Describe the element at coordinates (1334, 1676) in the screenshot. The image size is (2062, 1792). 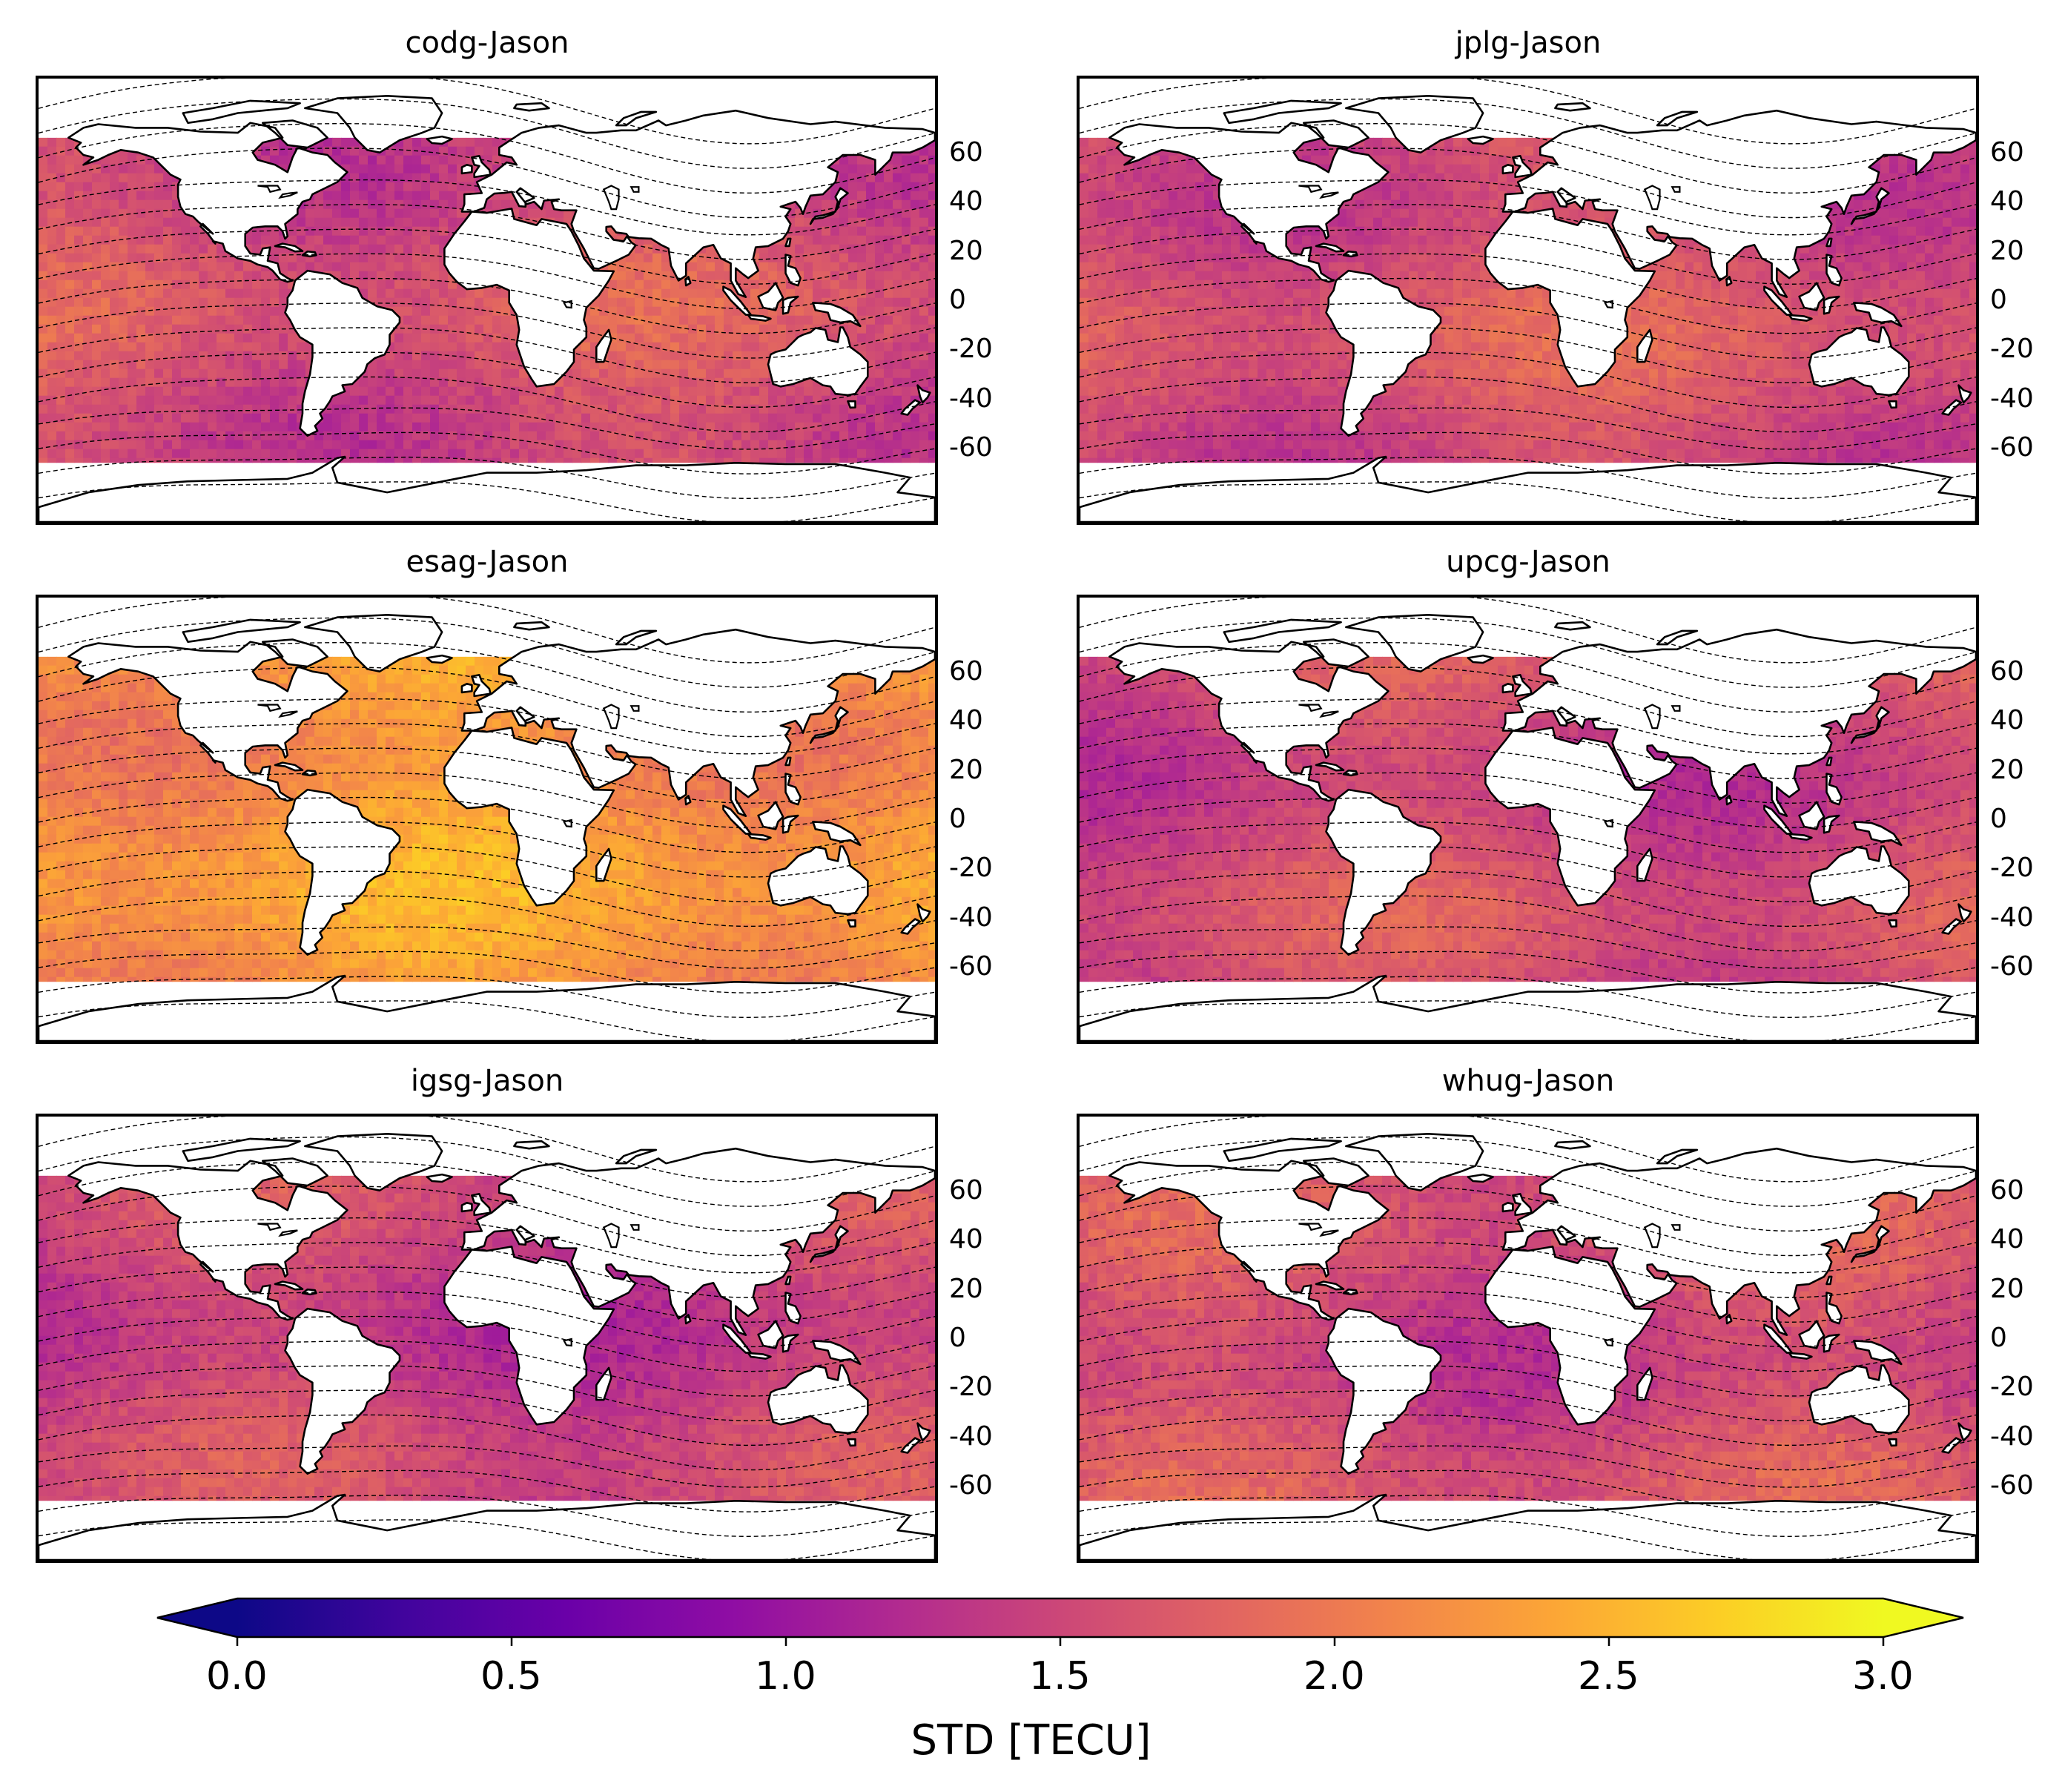
I see `colorbar-tick-label: 2.0` at that location.